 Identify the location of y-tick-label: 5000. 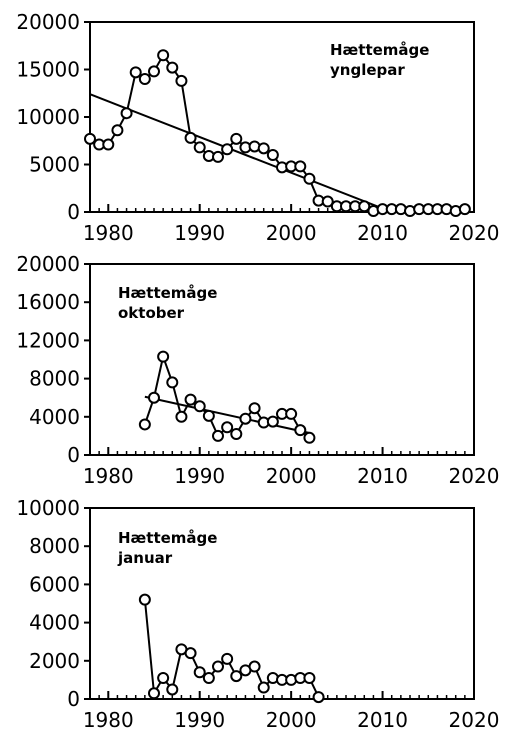
(54, 165).